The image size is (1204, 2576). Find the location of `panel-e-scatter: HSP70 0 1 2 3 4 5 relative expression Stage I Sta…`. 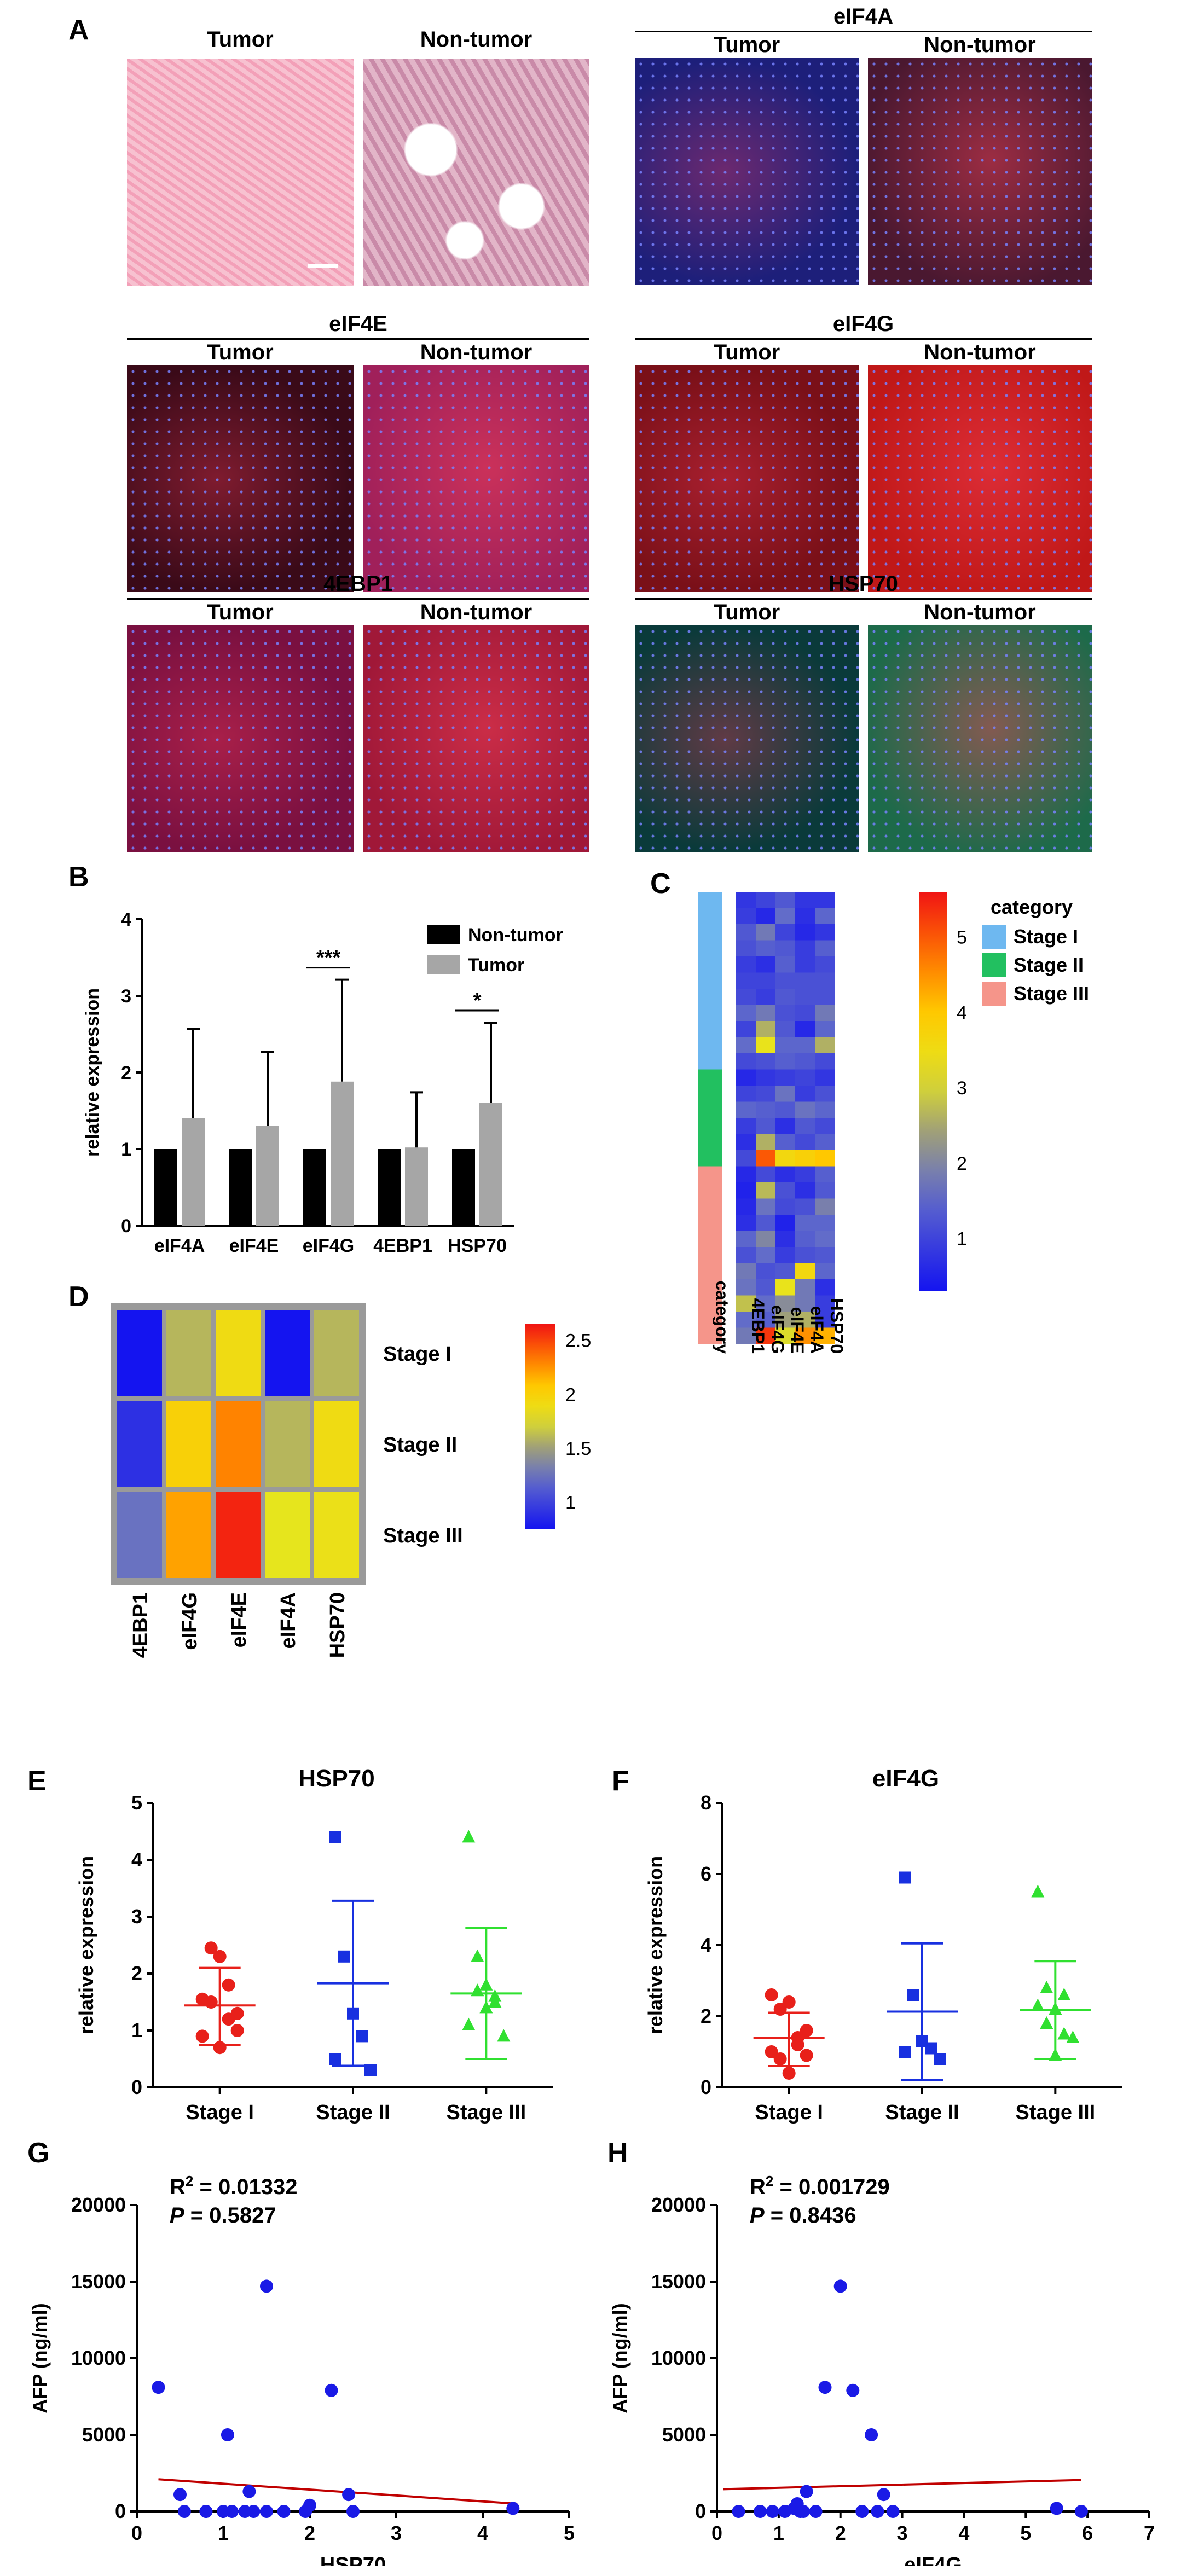

panel-e-scatter: HSP70 0 1 2 3 4 5 relative expression Stage I Sta… is located at coordinates (314, 1945).